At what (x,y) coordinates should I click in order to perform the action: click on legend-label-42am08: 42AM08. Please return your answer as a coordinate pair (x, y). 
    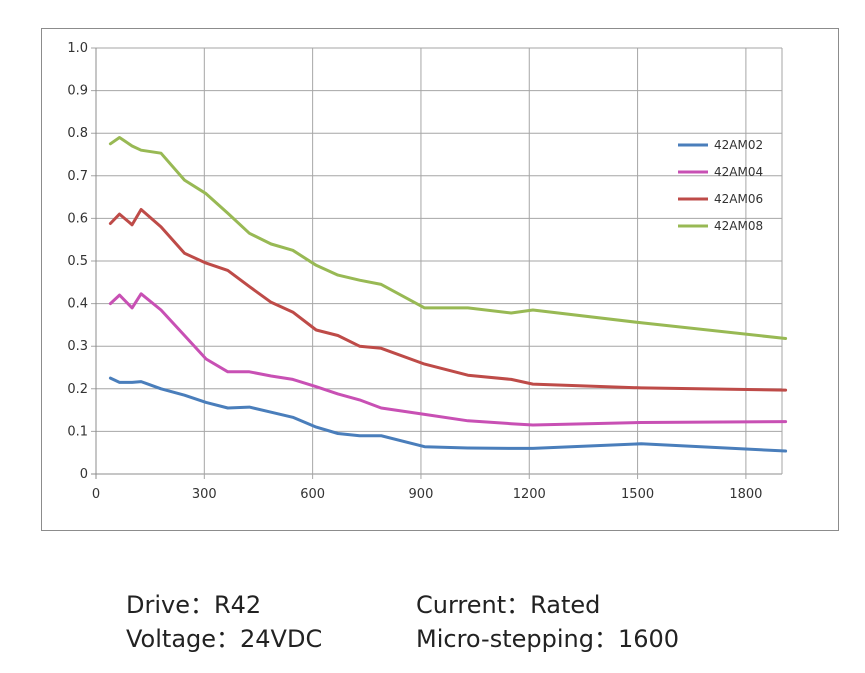
    Looking at the image, I should click on (738, 226).